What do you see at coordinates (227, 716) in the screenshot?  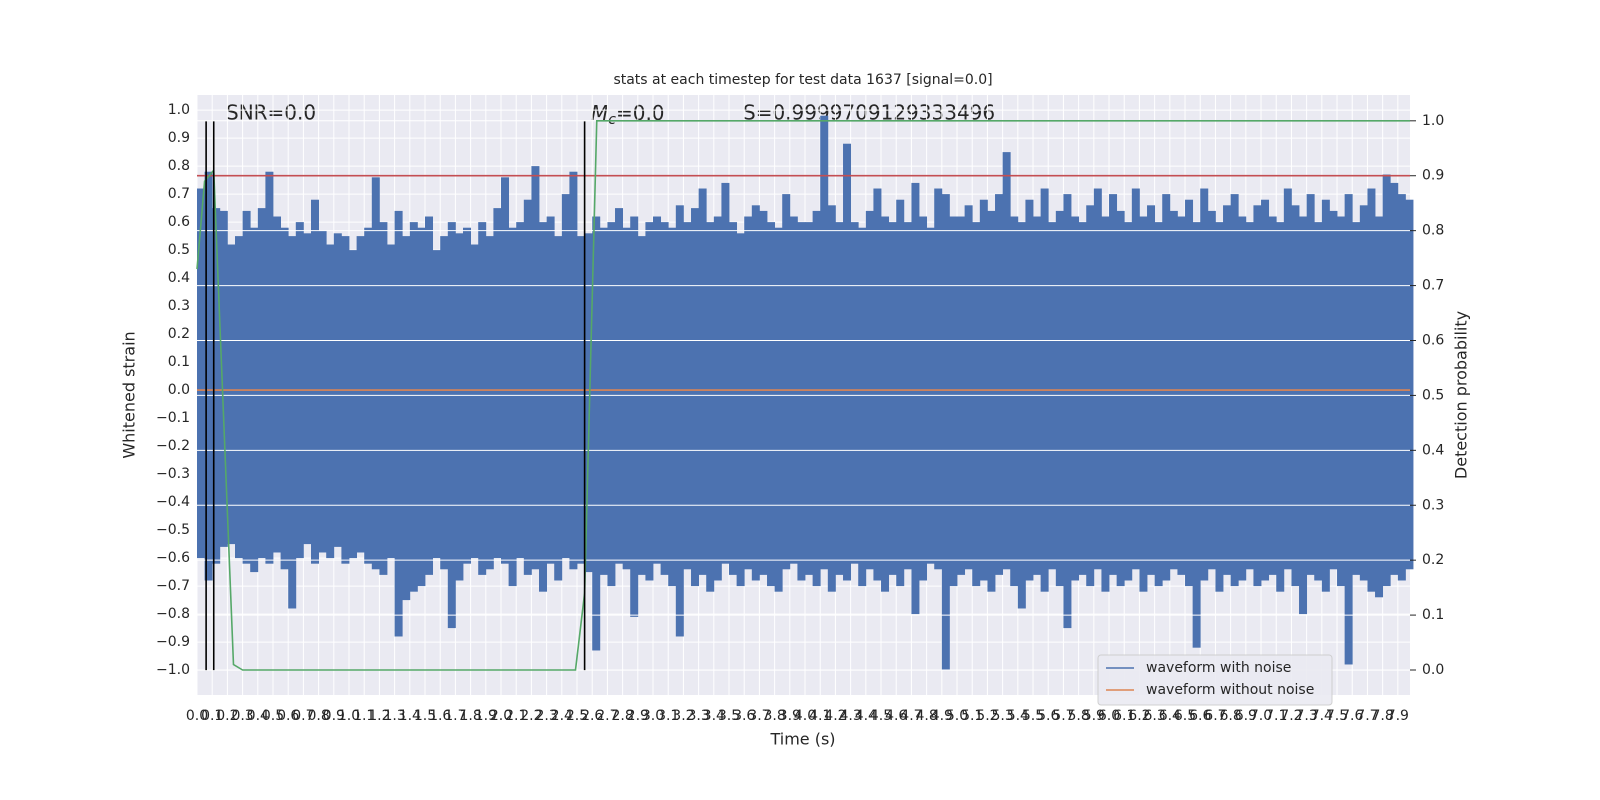 I see `x-tick-label: 0.2` at bounding box center [227, 716].